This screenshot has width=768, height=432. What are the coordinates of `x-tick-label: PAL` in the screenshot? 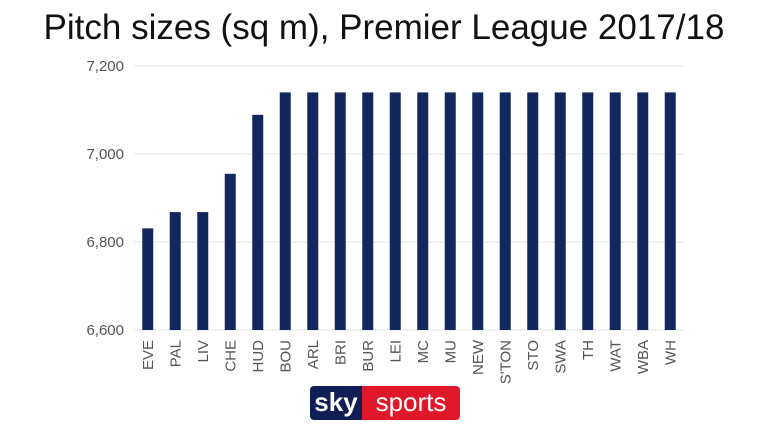 It's located at (175, 353).